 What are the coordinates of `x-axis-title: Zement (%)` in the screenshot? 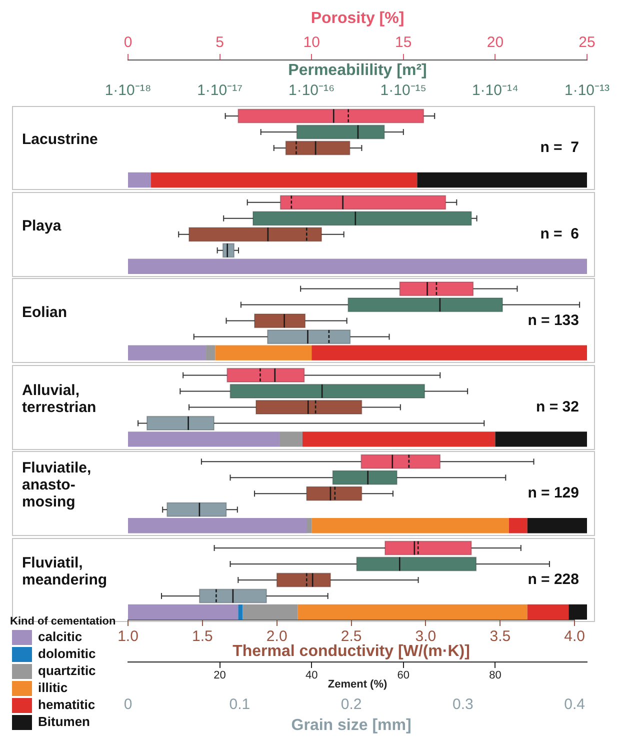 It's located at (358, 684).